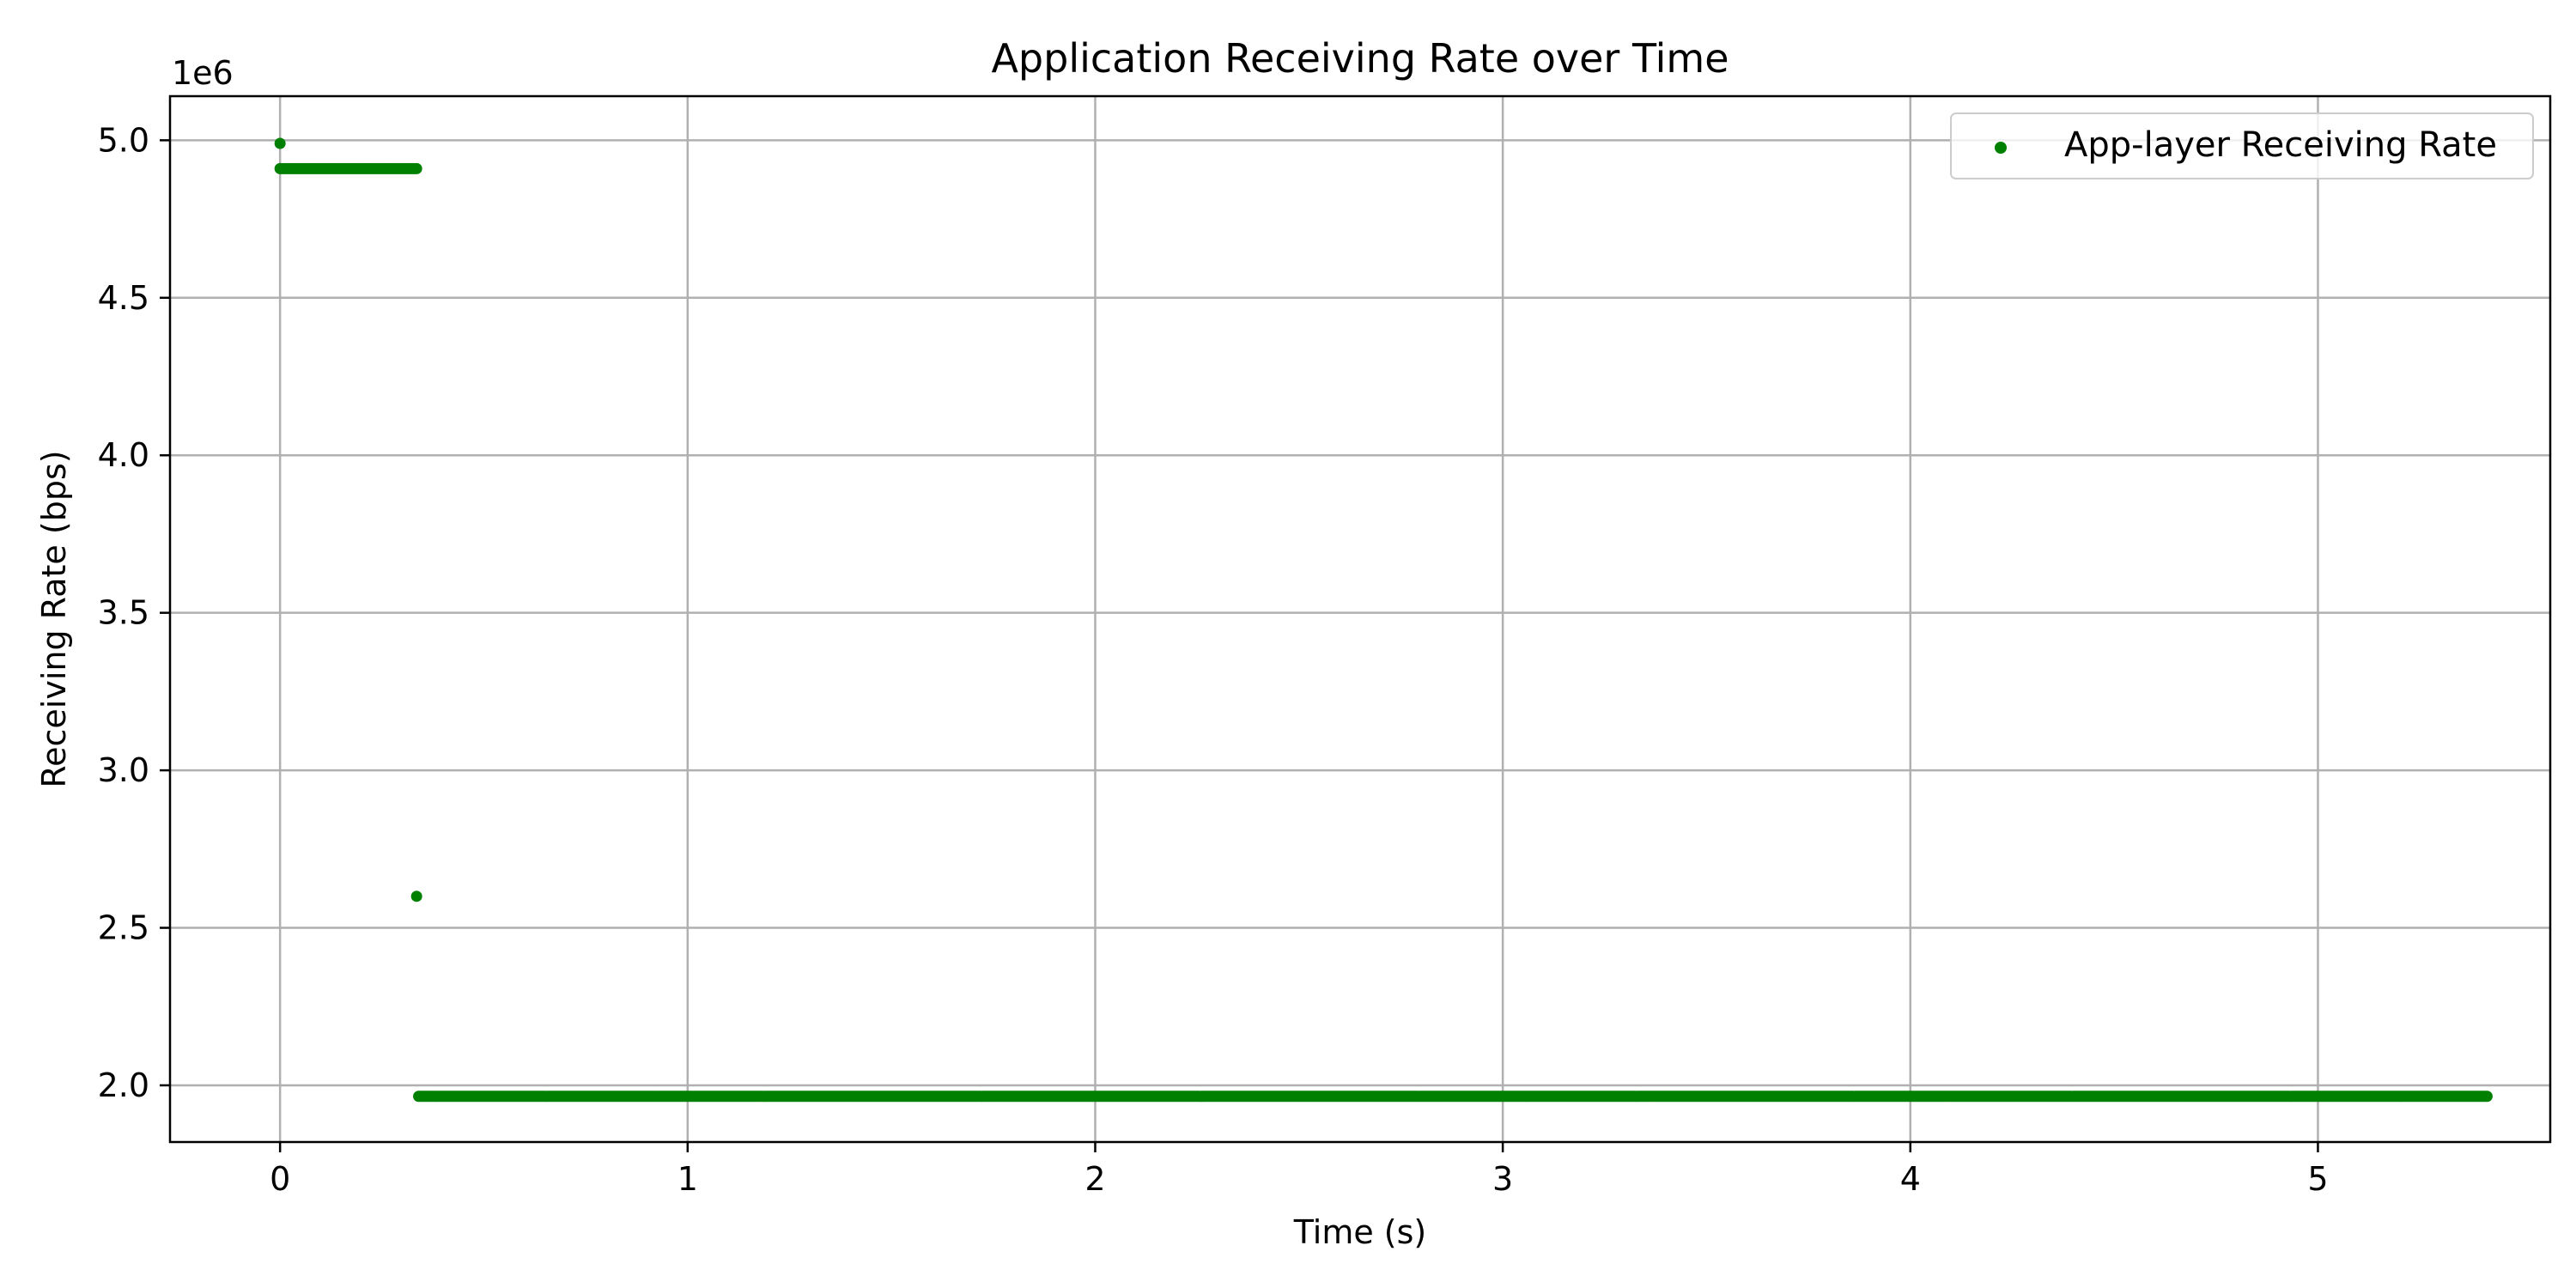  What do you see at coordinates (203, 73) in the screenshot?
I see `y-axis-offset-label: 1e6` at bounding box center [203, 73].